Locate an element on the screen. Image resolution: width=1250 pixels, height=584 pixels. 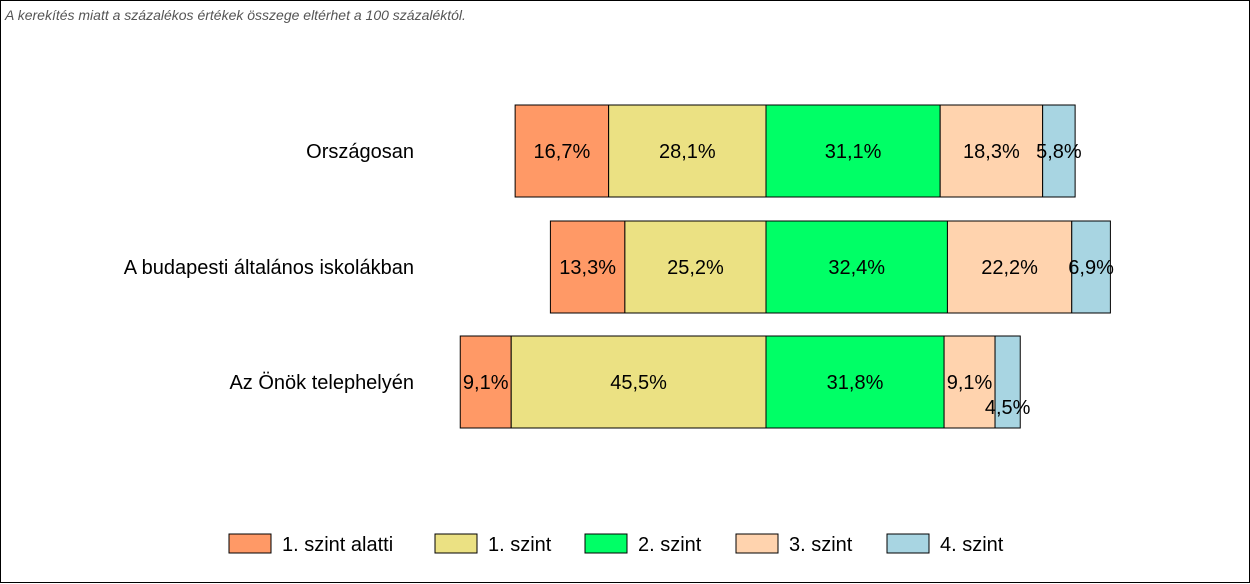
bar-segment-1-szint-alatti-az-onok-telephelyen is located at coordinates (485, 382).